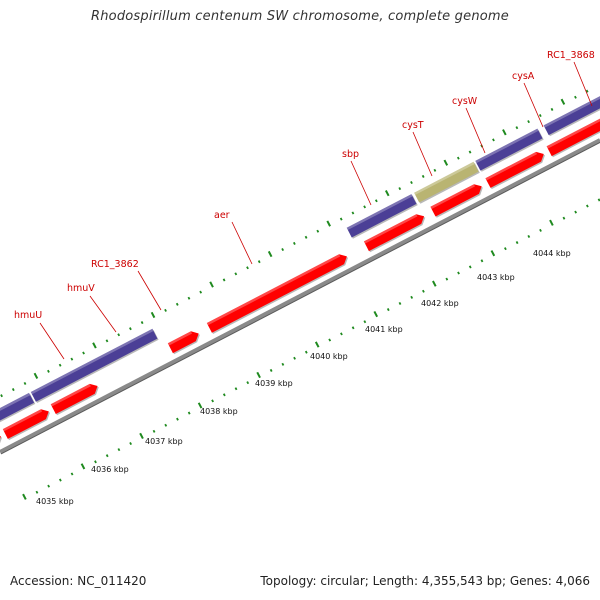 This screenshot has width=600, height=600. I want to click on scale-label: 4035 kbp, so click(55, 501).